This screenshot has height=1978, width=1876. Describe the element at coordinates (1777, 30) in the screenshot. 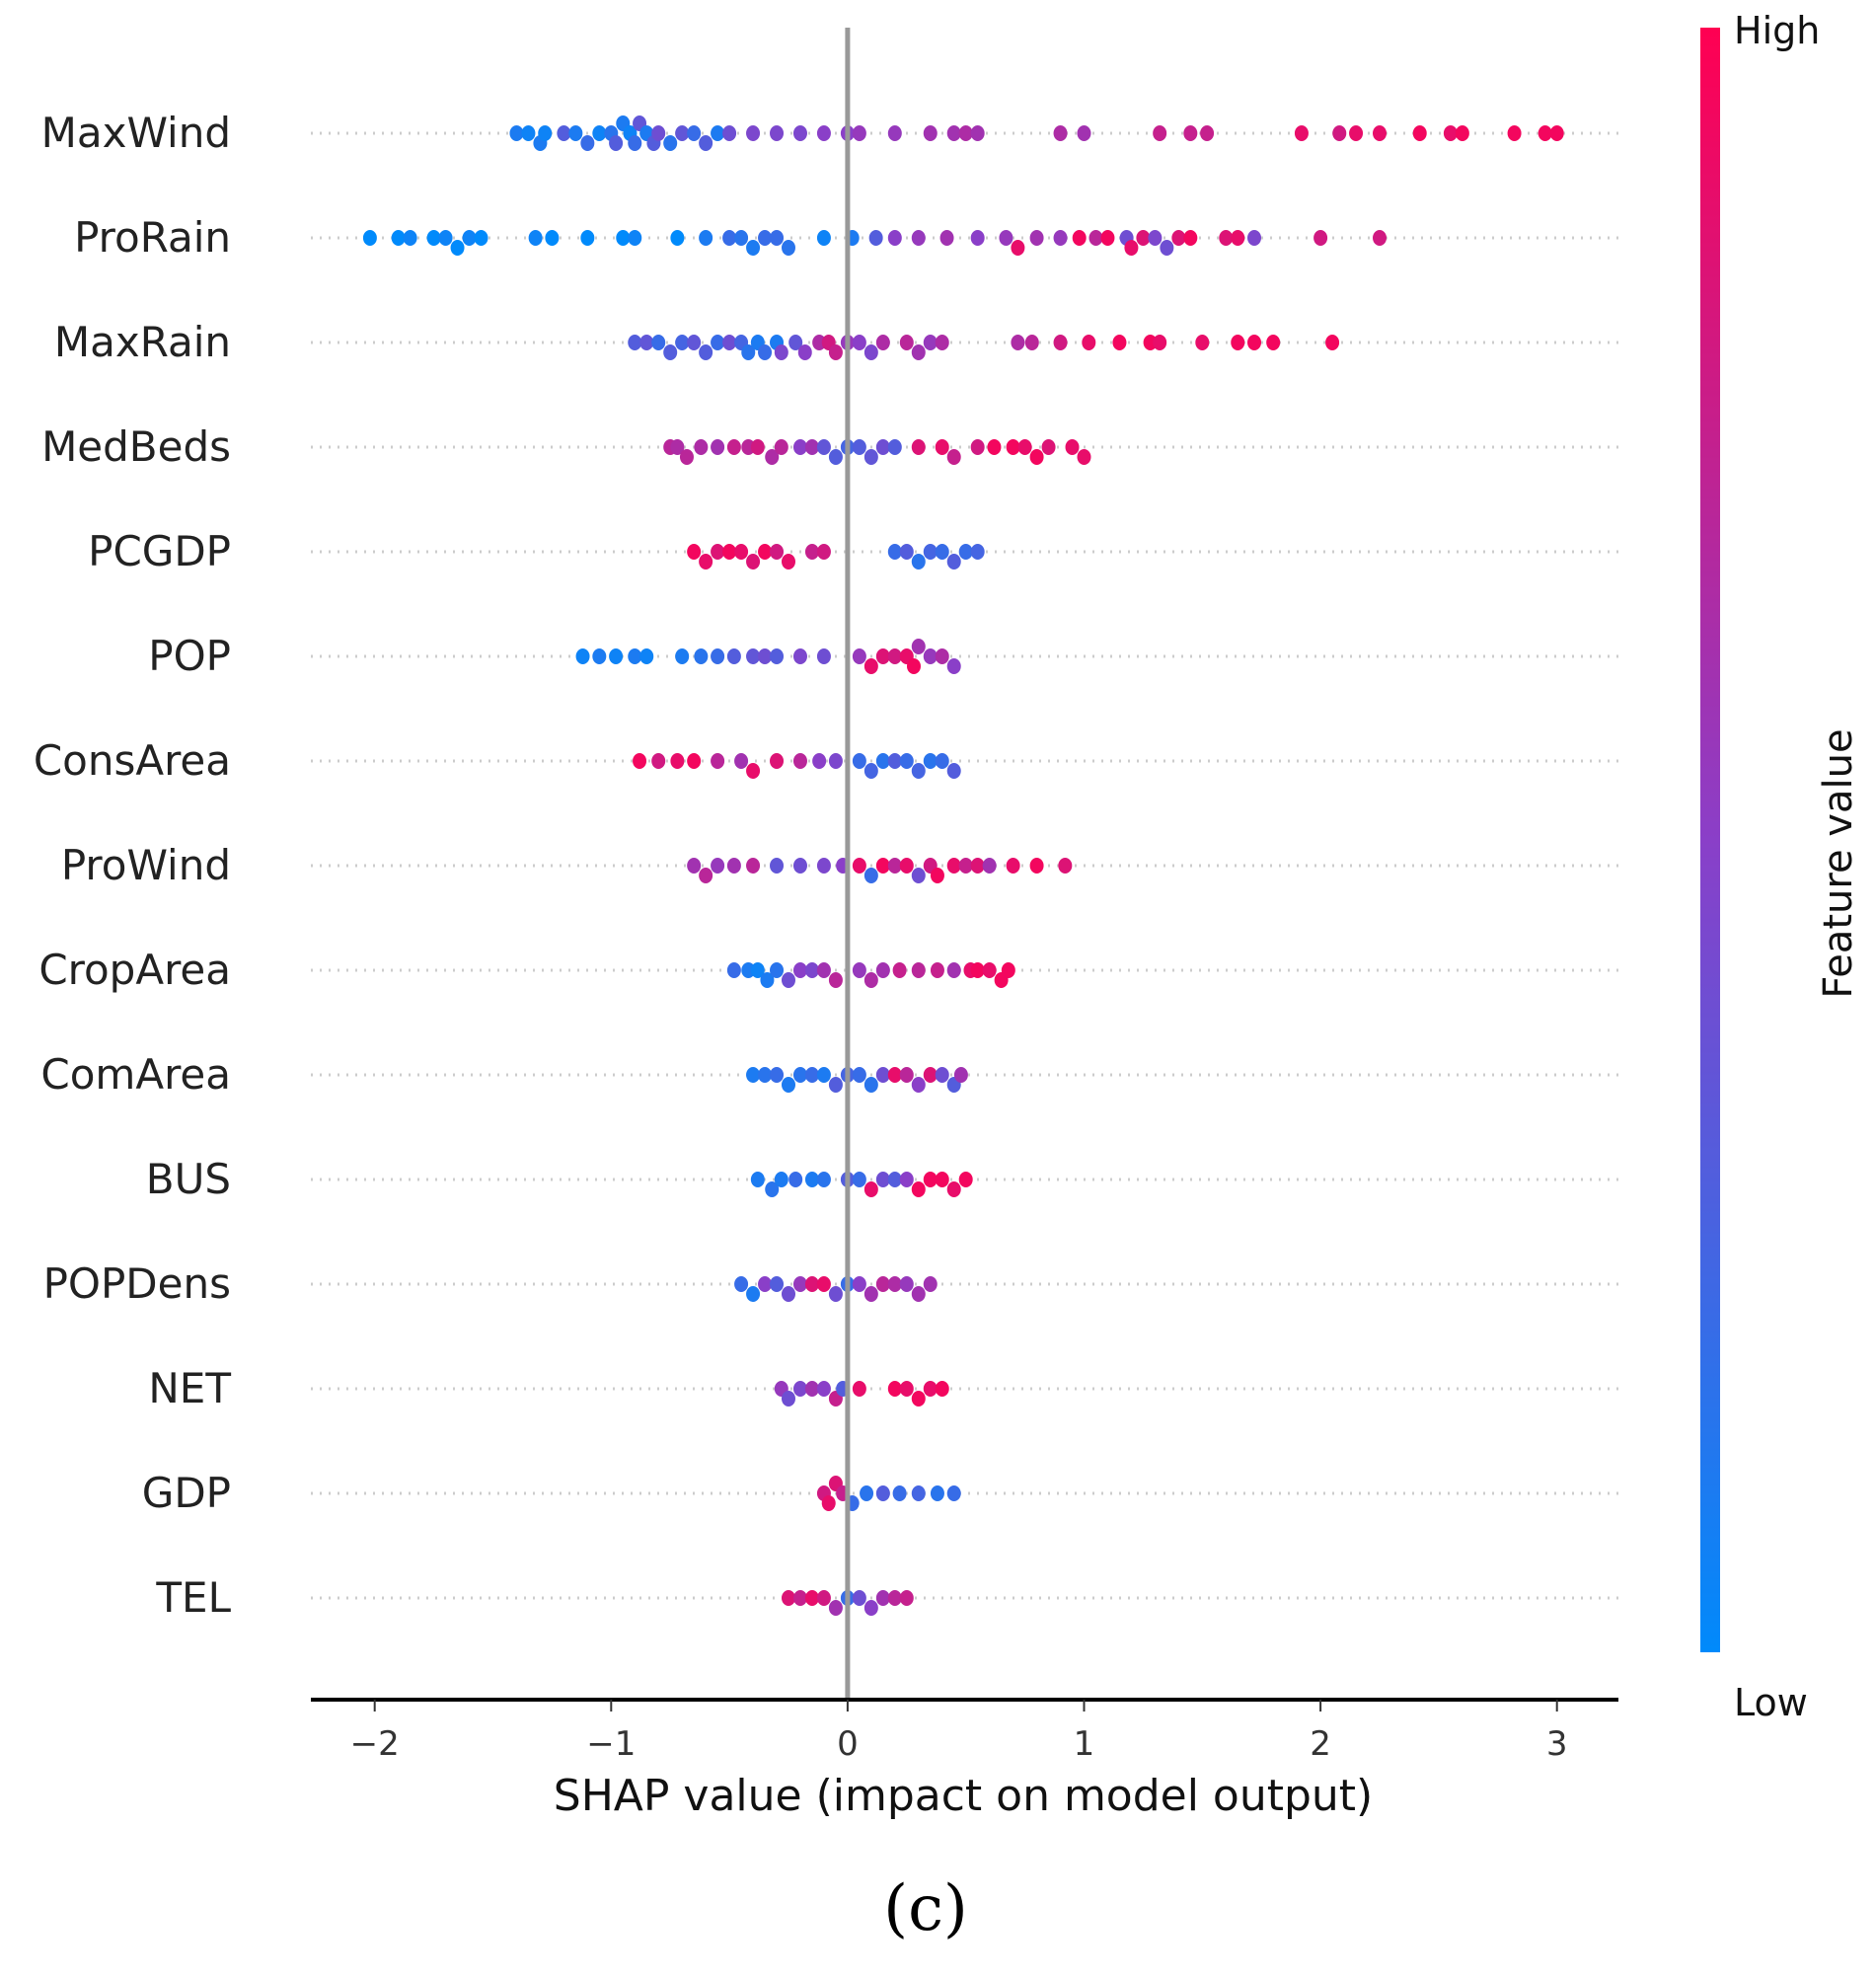

I see `colorbar-high-label: High` at that location.